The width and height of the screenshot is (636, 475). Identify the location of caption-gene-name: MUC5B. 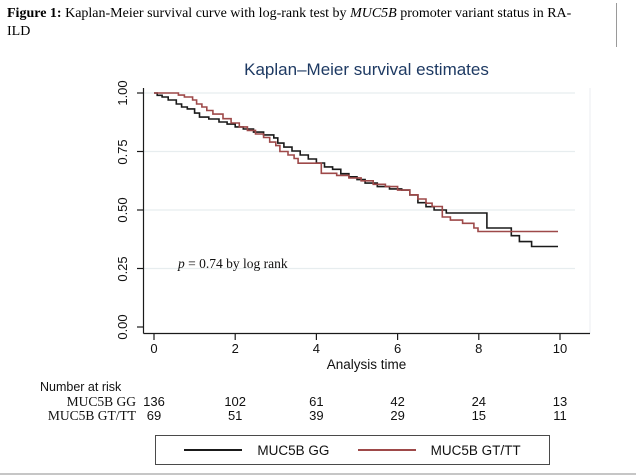
(373, 13).